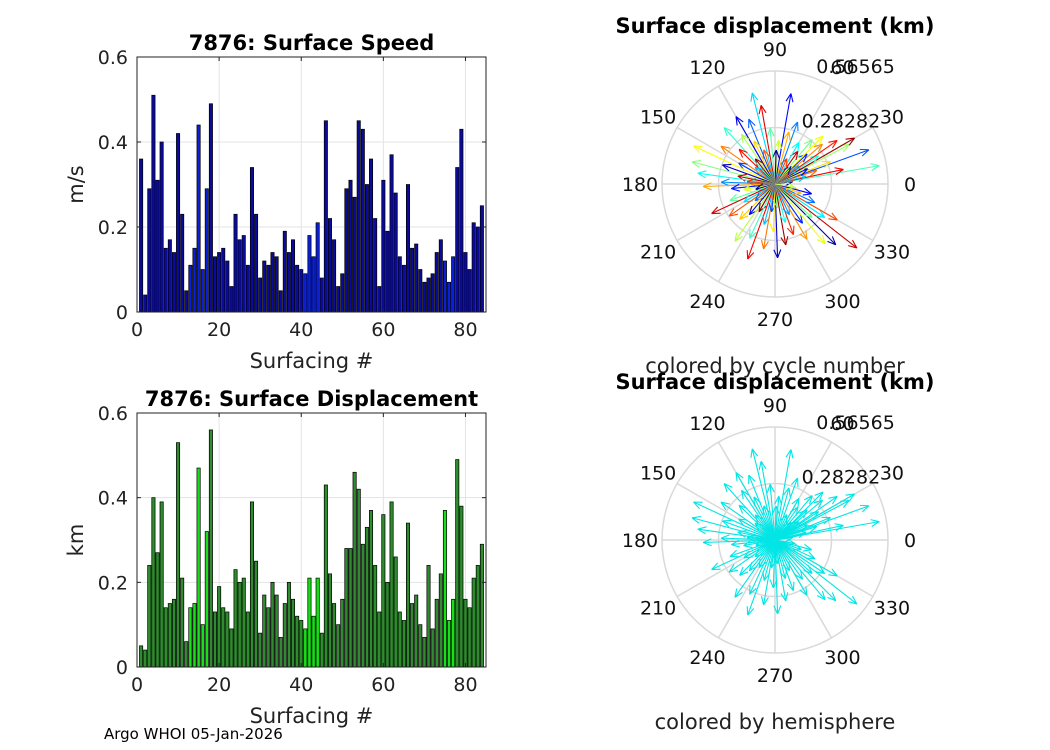 Image resolution: width=1050 pixels, height=750 pixels. I want to click on y-tick-label: 0.2, so click(113, 228).